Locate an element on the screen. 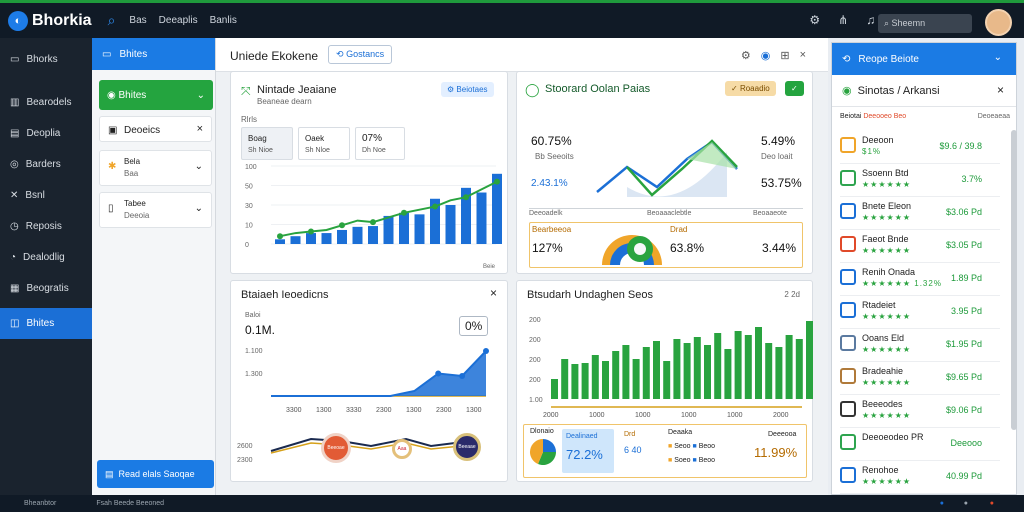 The width and height of the screenshot is (1024, 512). stat-tile: Oaek Sh Nloe is located at coordinates (324, 143).